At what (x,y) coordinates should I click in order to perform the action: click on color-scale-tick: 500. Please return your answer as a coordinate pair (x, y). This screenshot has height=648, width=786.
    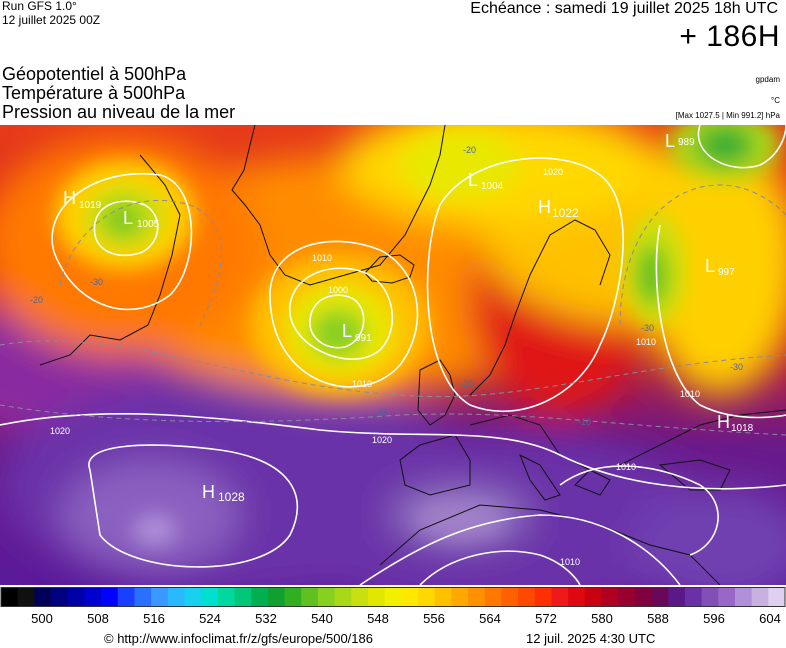
    Looking at the image, I should click on (42, 618).